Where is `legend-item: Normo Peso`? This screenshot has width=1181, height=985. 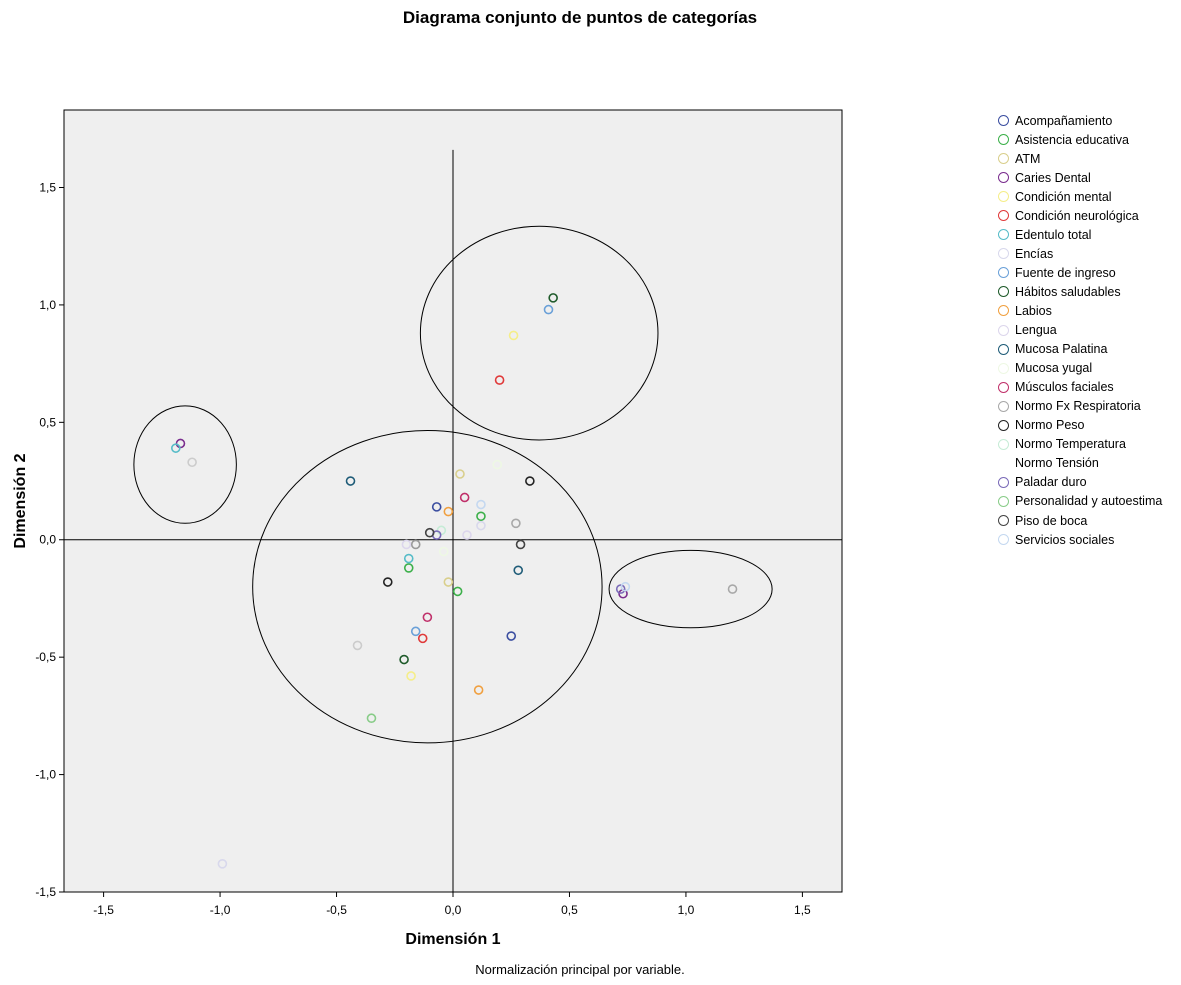 legend-item: Normo Peso is located at coordinates (1088, 425).